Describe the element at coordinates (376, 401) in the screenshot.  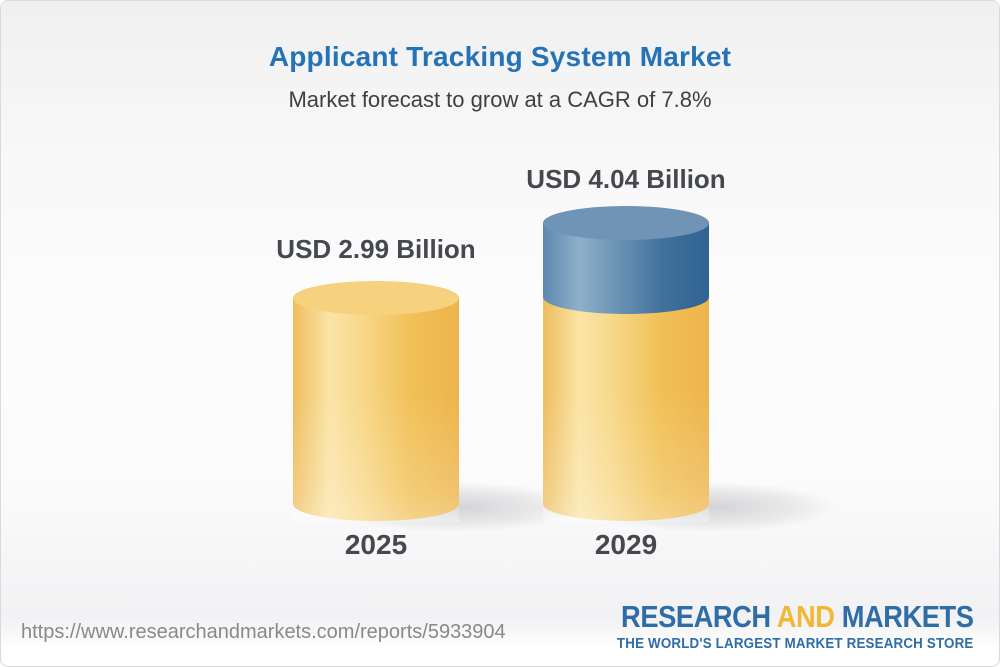
I see `cylinder-2025` at that location.